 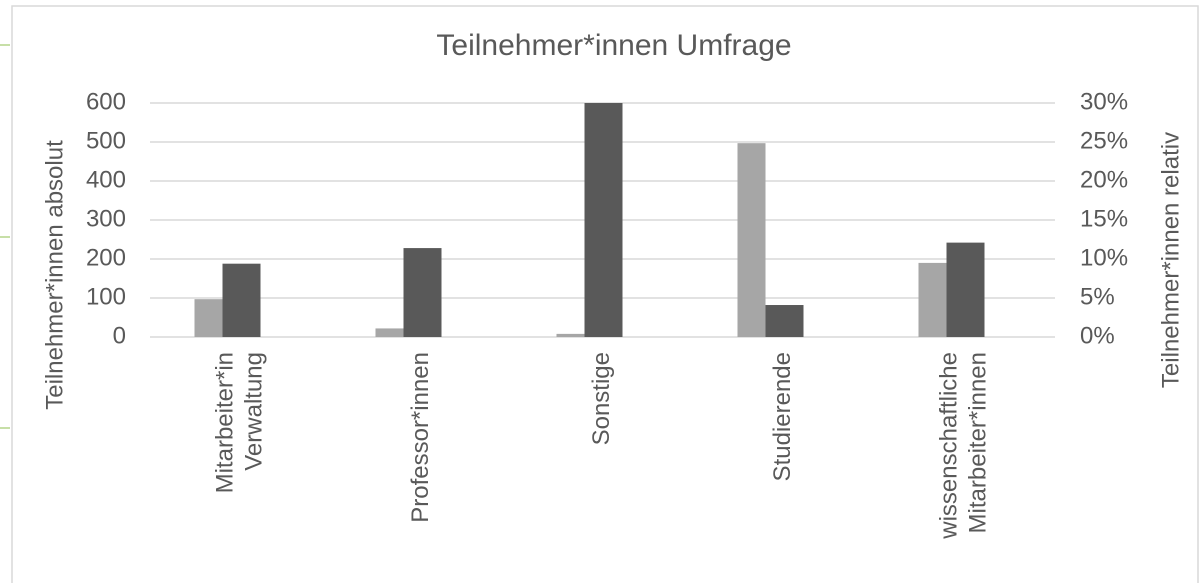 I want to click on x-tick-label: Verwaltung, so click(x=253, y=411).